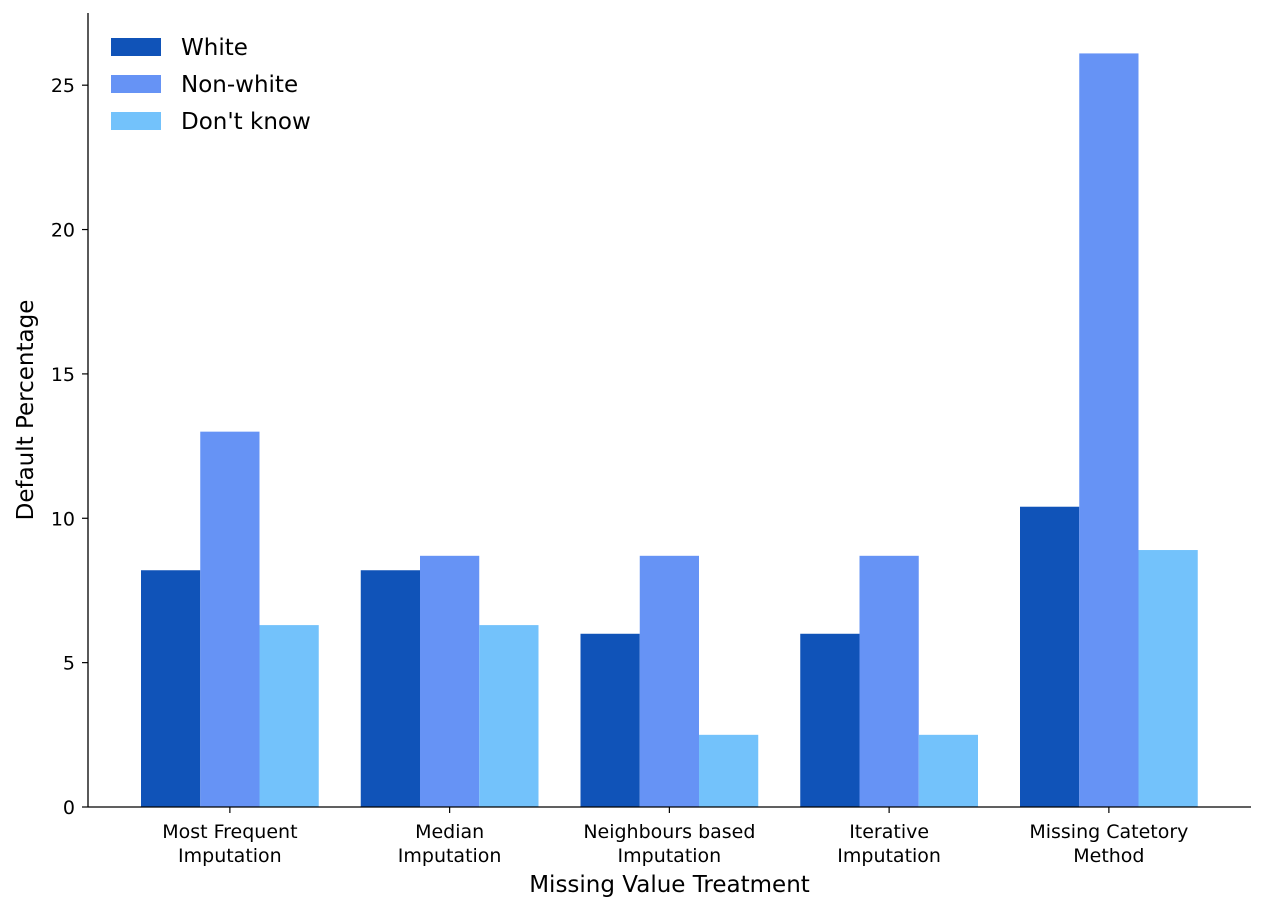 The height and width of the screenshot is (916, 1265). What do you see at coordinates (889, 844) in the screenshot?
I see `x-tick-label-3: Iterative Imputation` at bounding box center [889, 844].